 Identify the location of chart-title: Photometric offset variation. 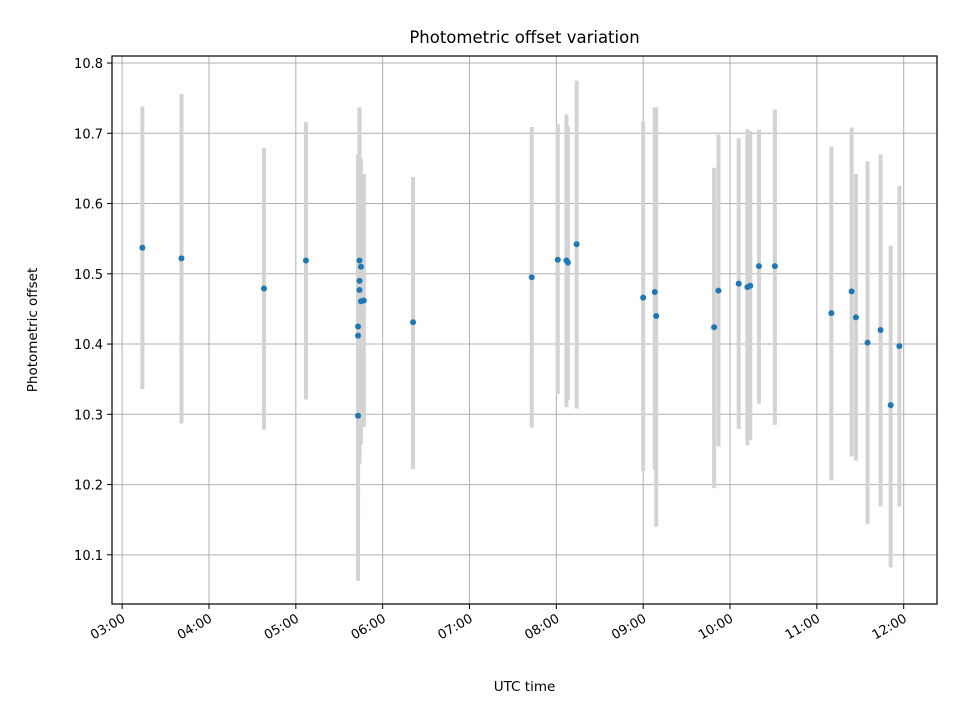
(524, 37).